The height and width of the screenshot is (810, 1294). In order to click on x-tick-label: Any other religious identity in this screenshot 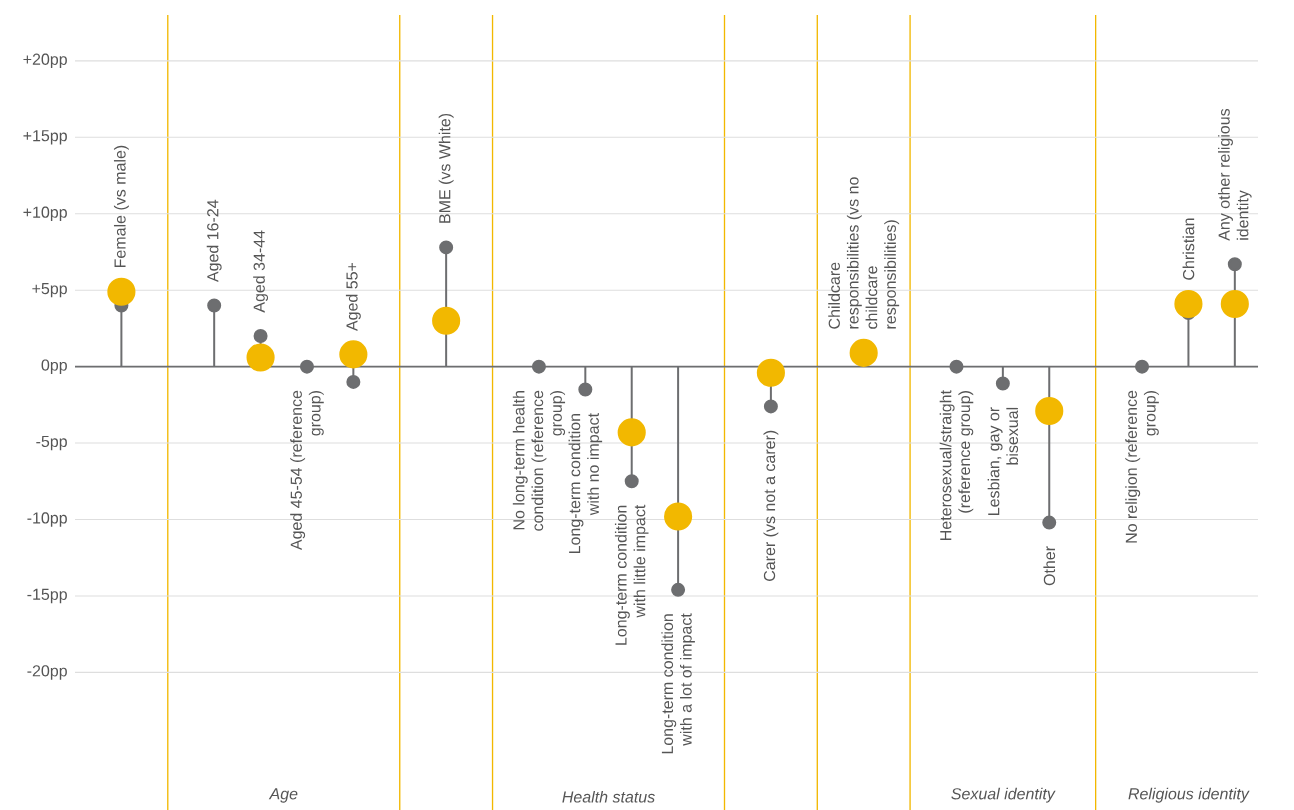, I will do `click(1235, 174)`.